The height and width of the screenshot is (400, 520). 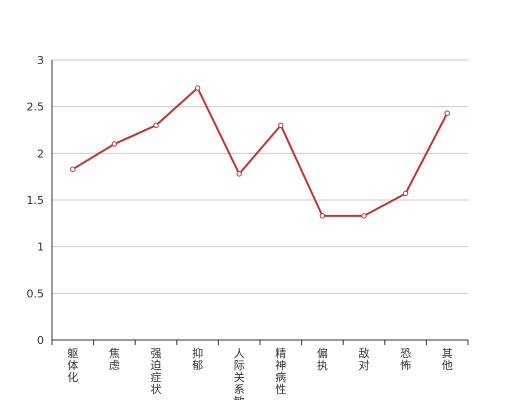 What do you see at coordinates (36, 107) in the screenshot?
I see `y-tick-label: 2.5` at bounding box center [36, 107].